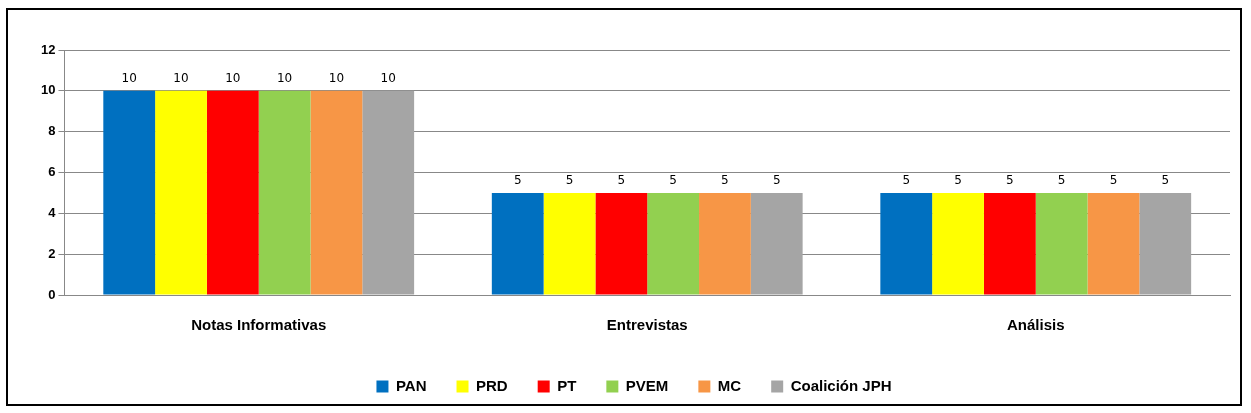 This screenshot has width=1251, height=413. Describe the element at coordinates (52, 253) in the screenshot. I see `y-tick-label: 2` at that location.